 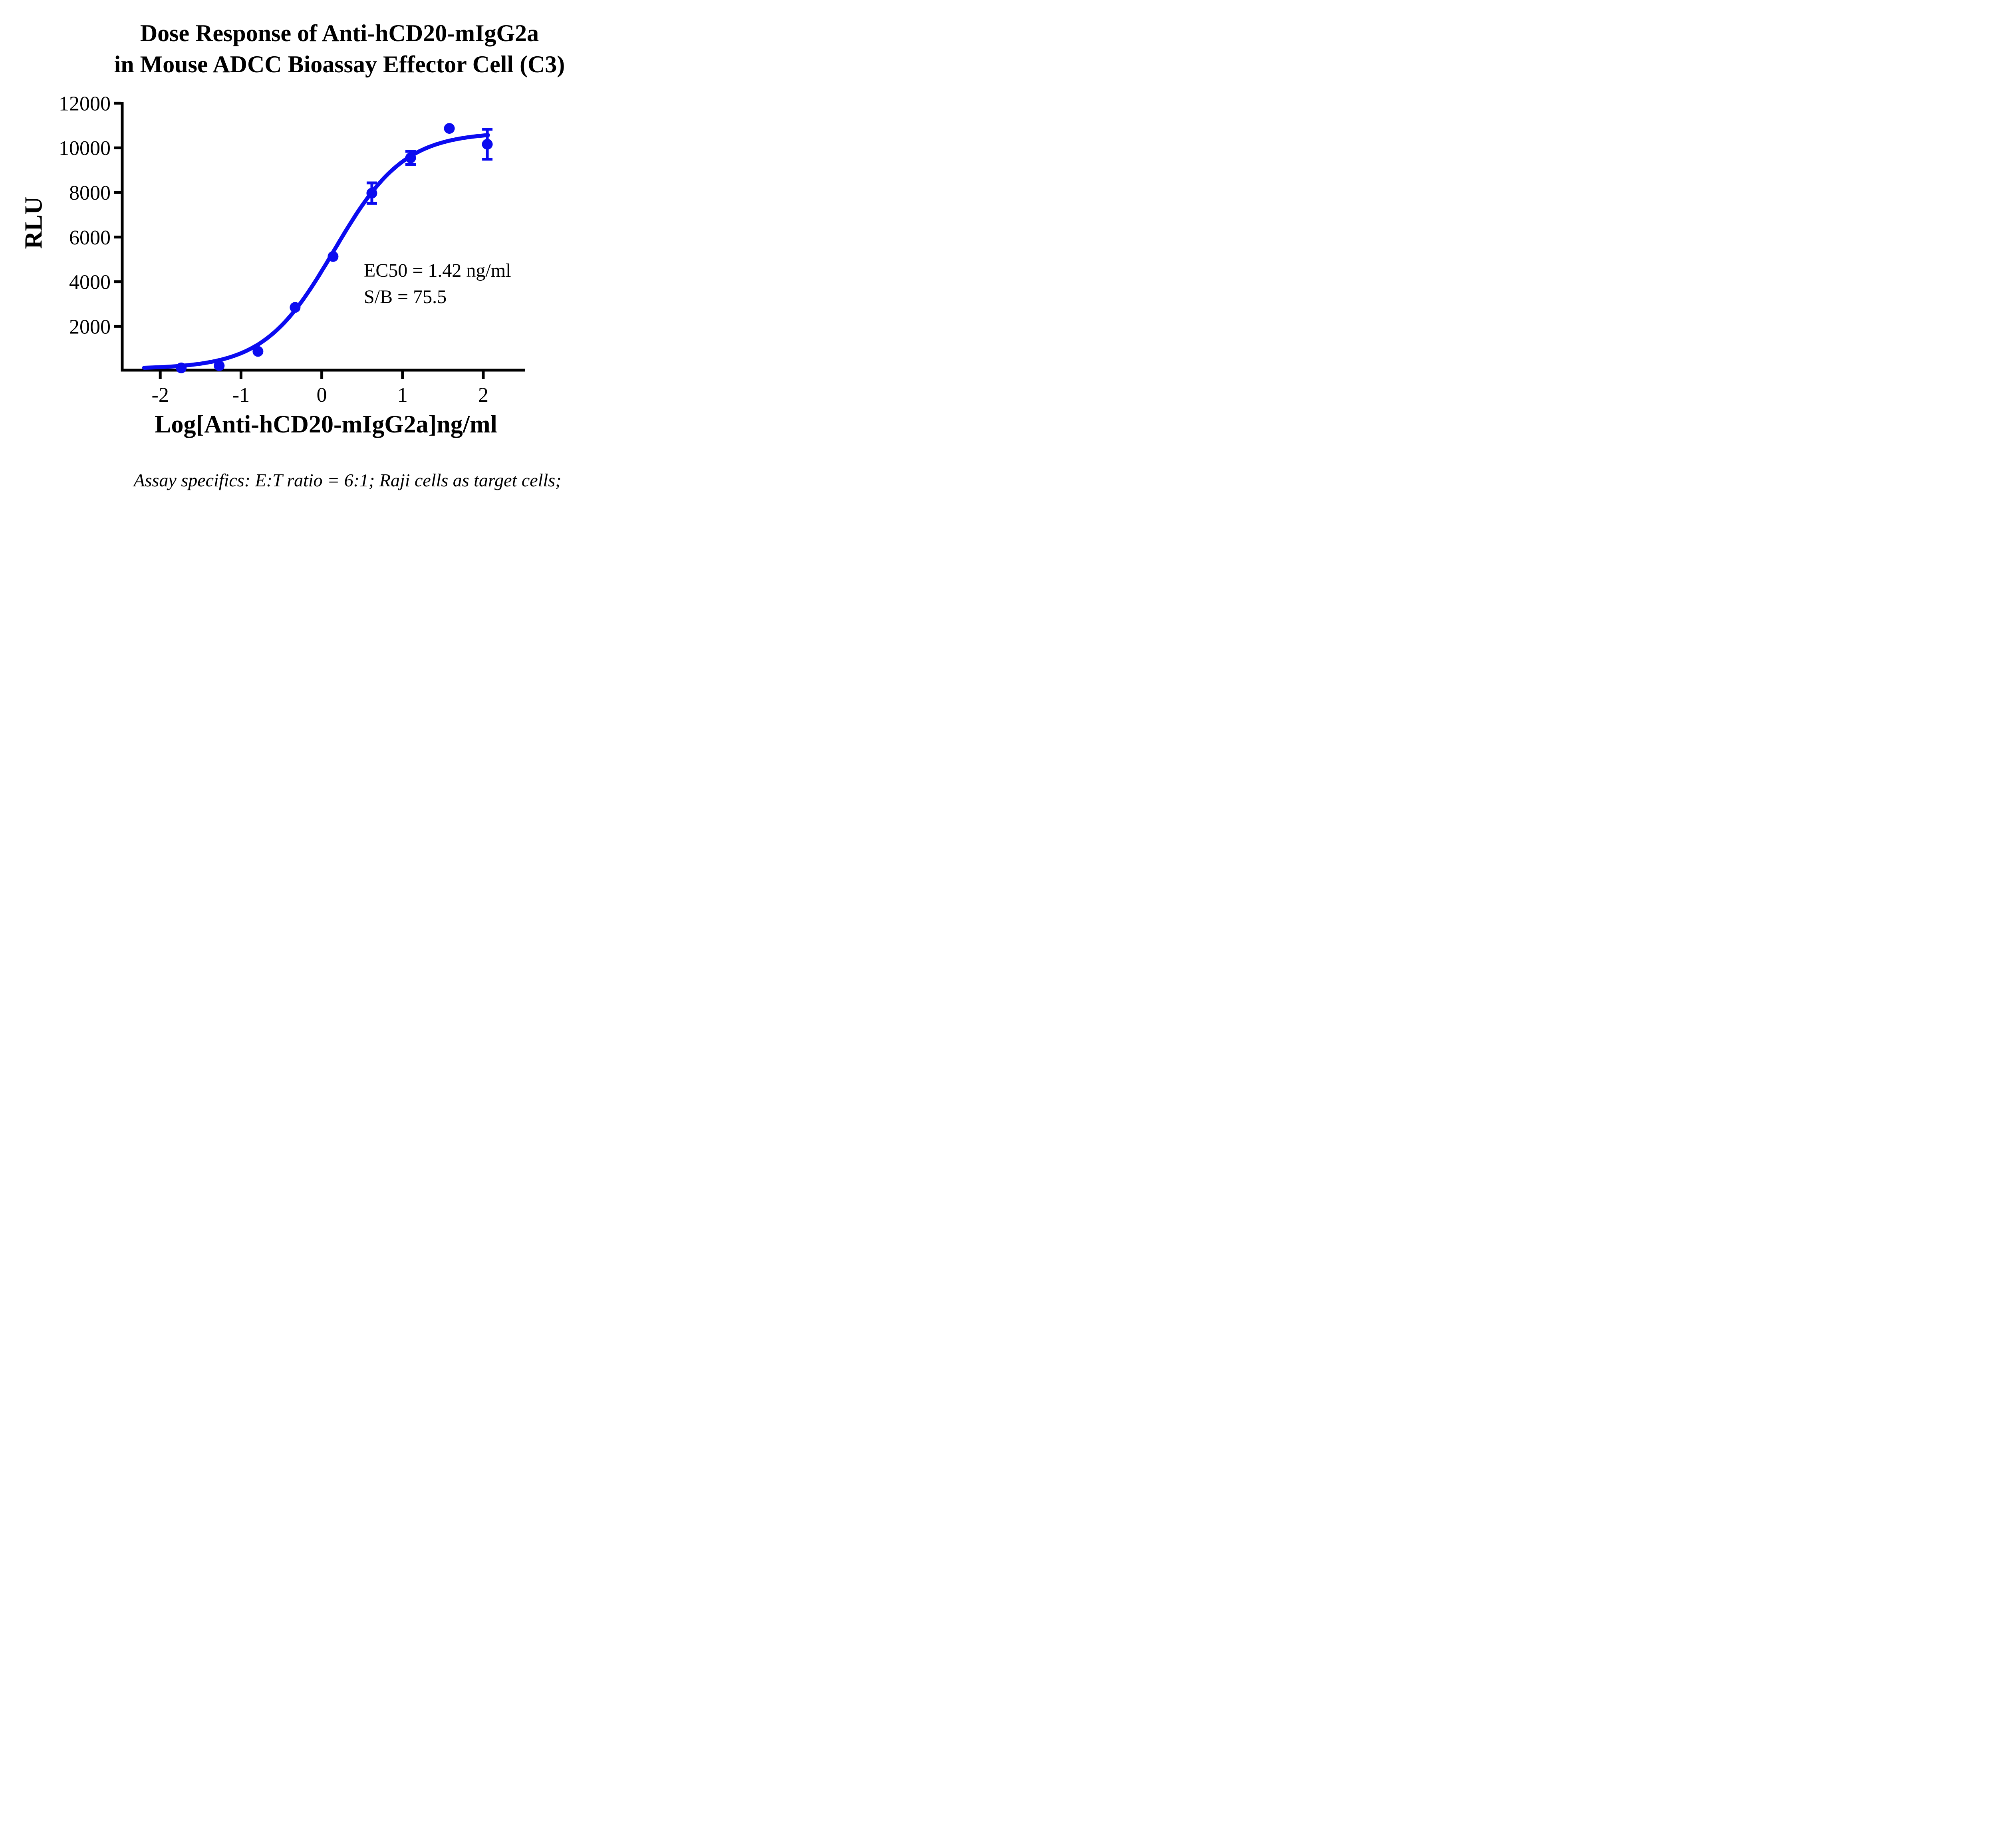 What do you see at coordinates (483, 395) in the screenshot?
I see `x-tick-label: 2` at bounding box center [483, 395].